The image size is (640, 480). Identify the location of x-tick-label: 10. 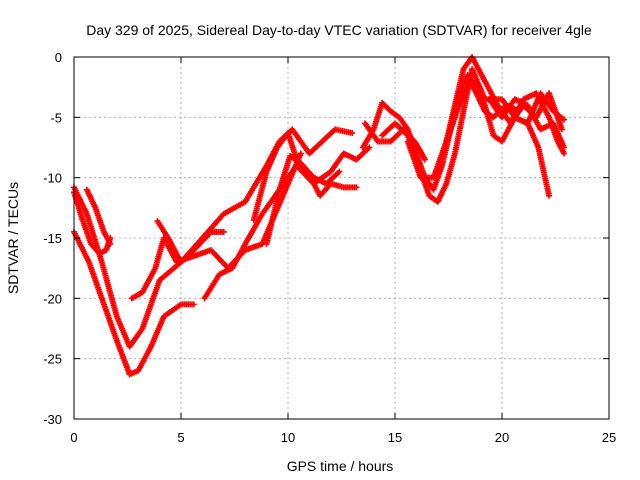
(288, 437).